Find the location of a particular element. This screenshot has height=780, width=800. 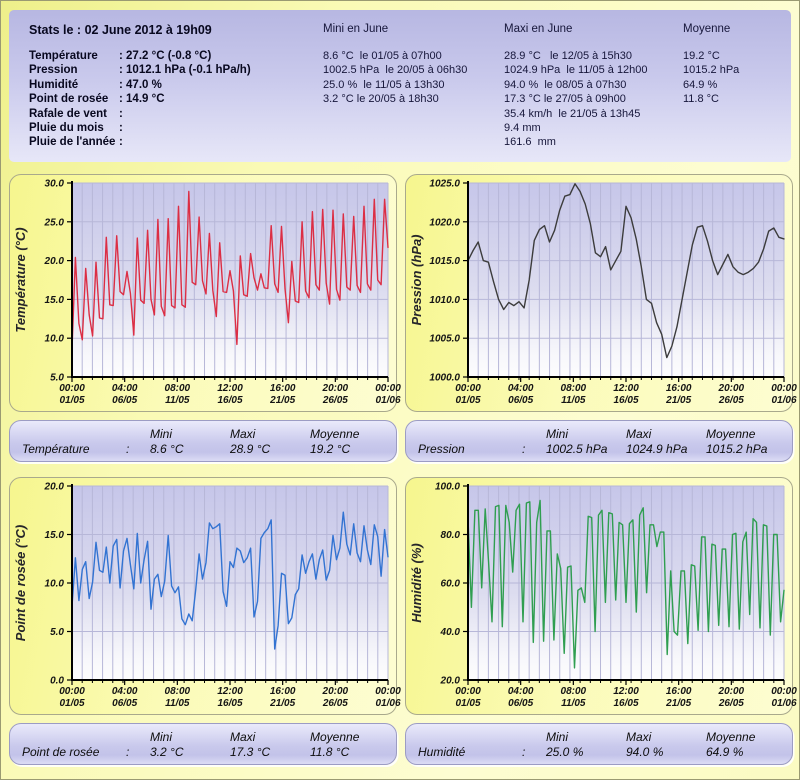

column-header-moyenne: Moyenne is located at coordinates (707, 29).